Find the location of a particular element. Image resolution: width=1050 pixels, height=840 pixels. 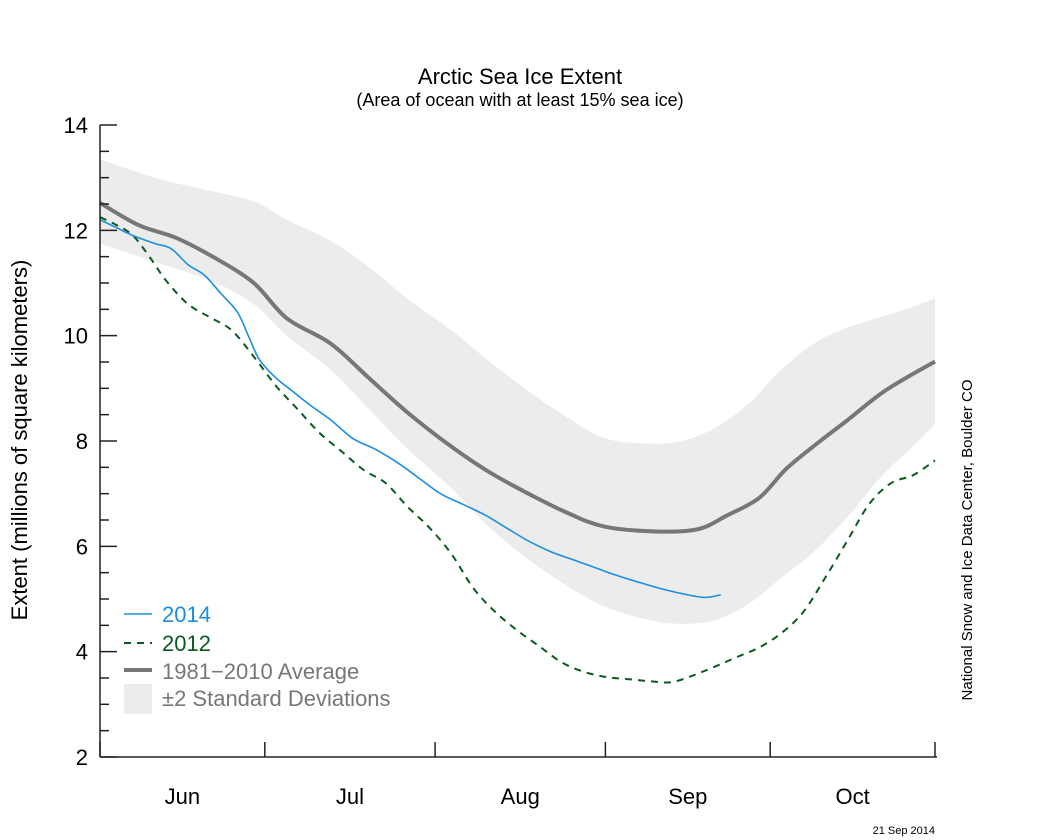

y-tick-label: 12 is located at coordinates (76, 230).